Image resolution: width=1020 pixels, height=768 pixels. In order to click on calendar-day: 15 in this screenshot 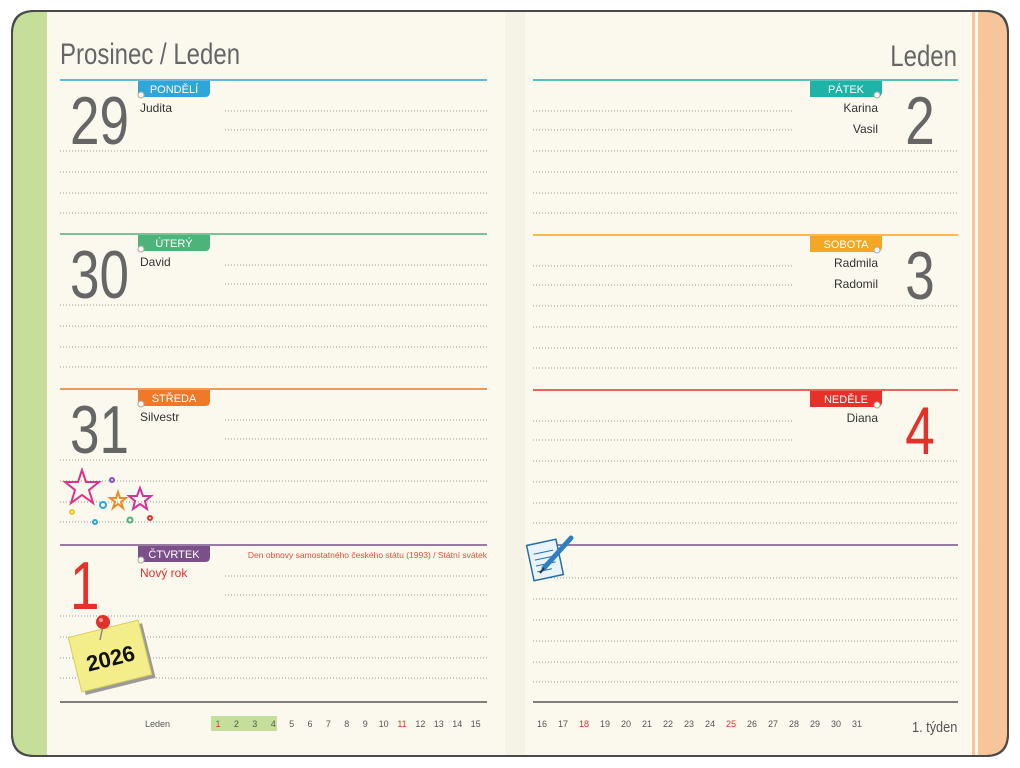, I will do `click(476, 724)`.